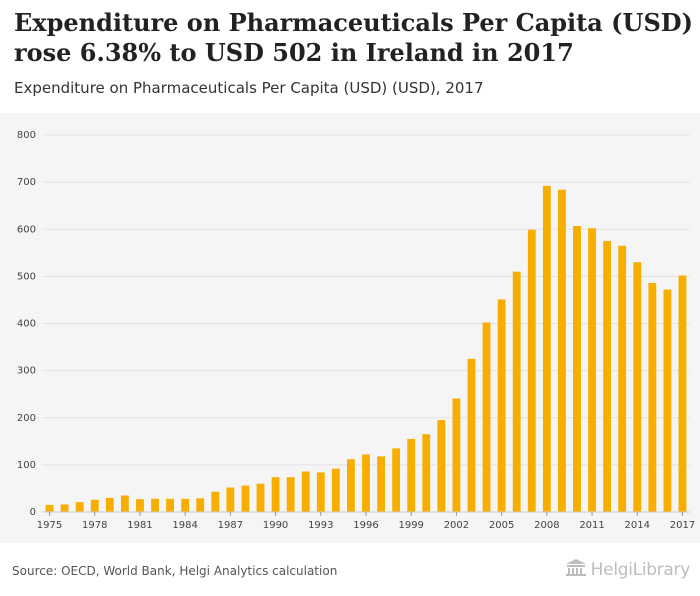 This screenshot has height=596, width=700. Describe the element at coordinates (531, 370) in the screenshot. I see `bar-2007` at that location.